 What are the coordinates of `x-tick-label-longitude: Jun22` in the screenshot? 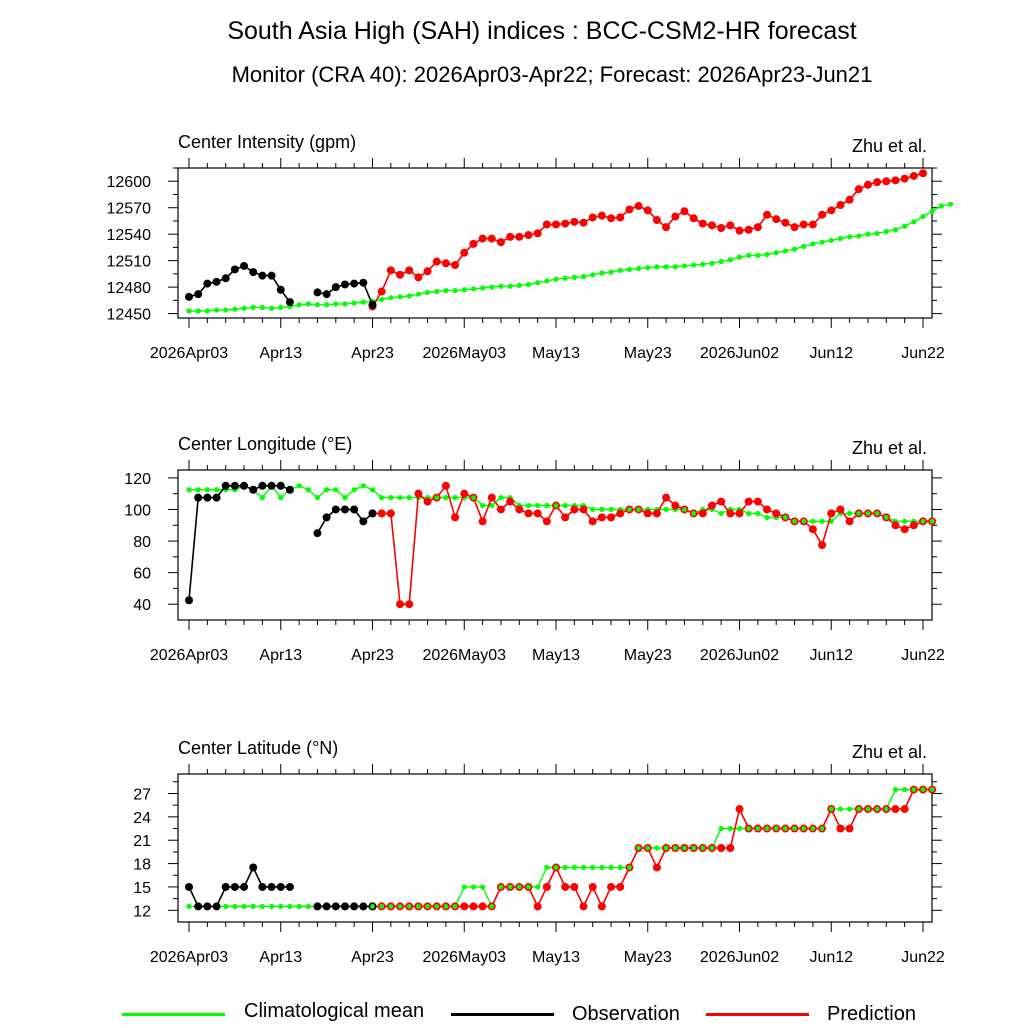 It's located at (923, 655).